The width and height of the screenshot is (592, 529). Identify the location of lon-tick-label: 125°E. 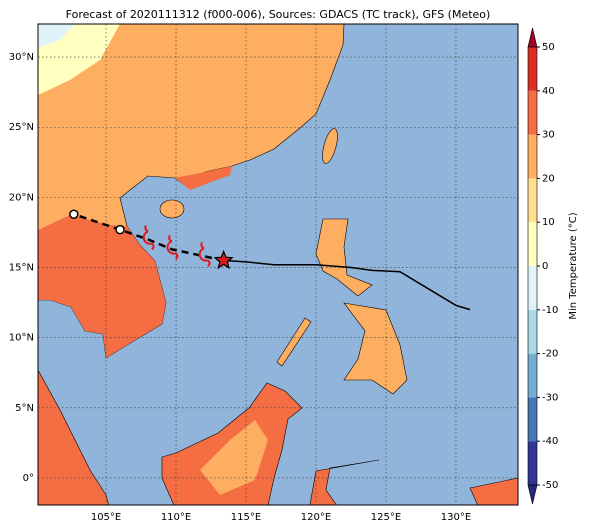
(386, 517).